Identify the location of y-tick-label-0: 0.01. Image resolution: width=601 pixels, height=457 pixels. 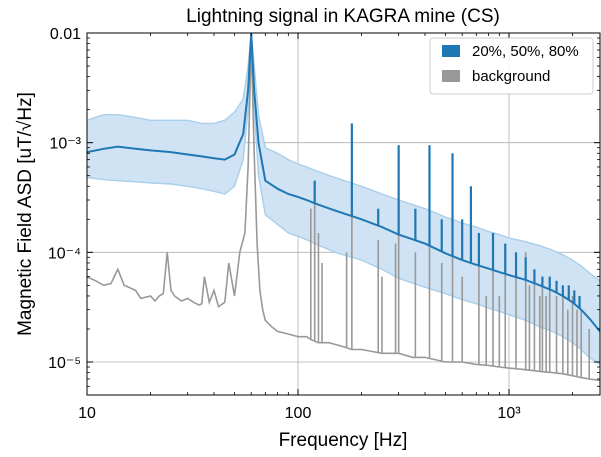
(65, 34).